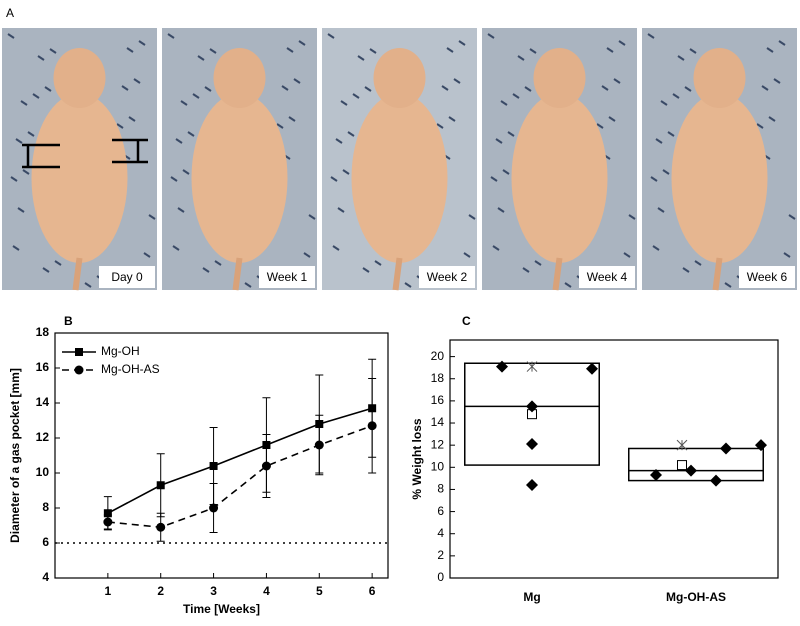 The width and height of the screenshot is (800, 626). Describe the element at coordinates (440, 577) in the screenshot. I see `y-tick-label: 0` at that location.